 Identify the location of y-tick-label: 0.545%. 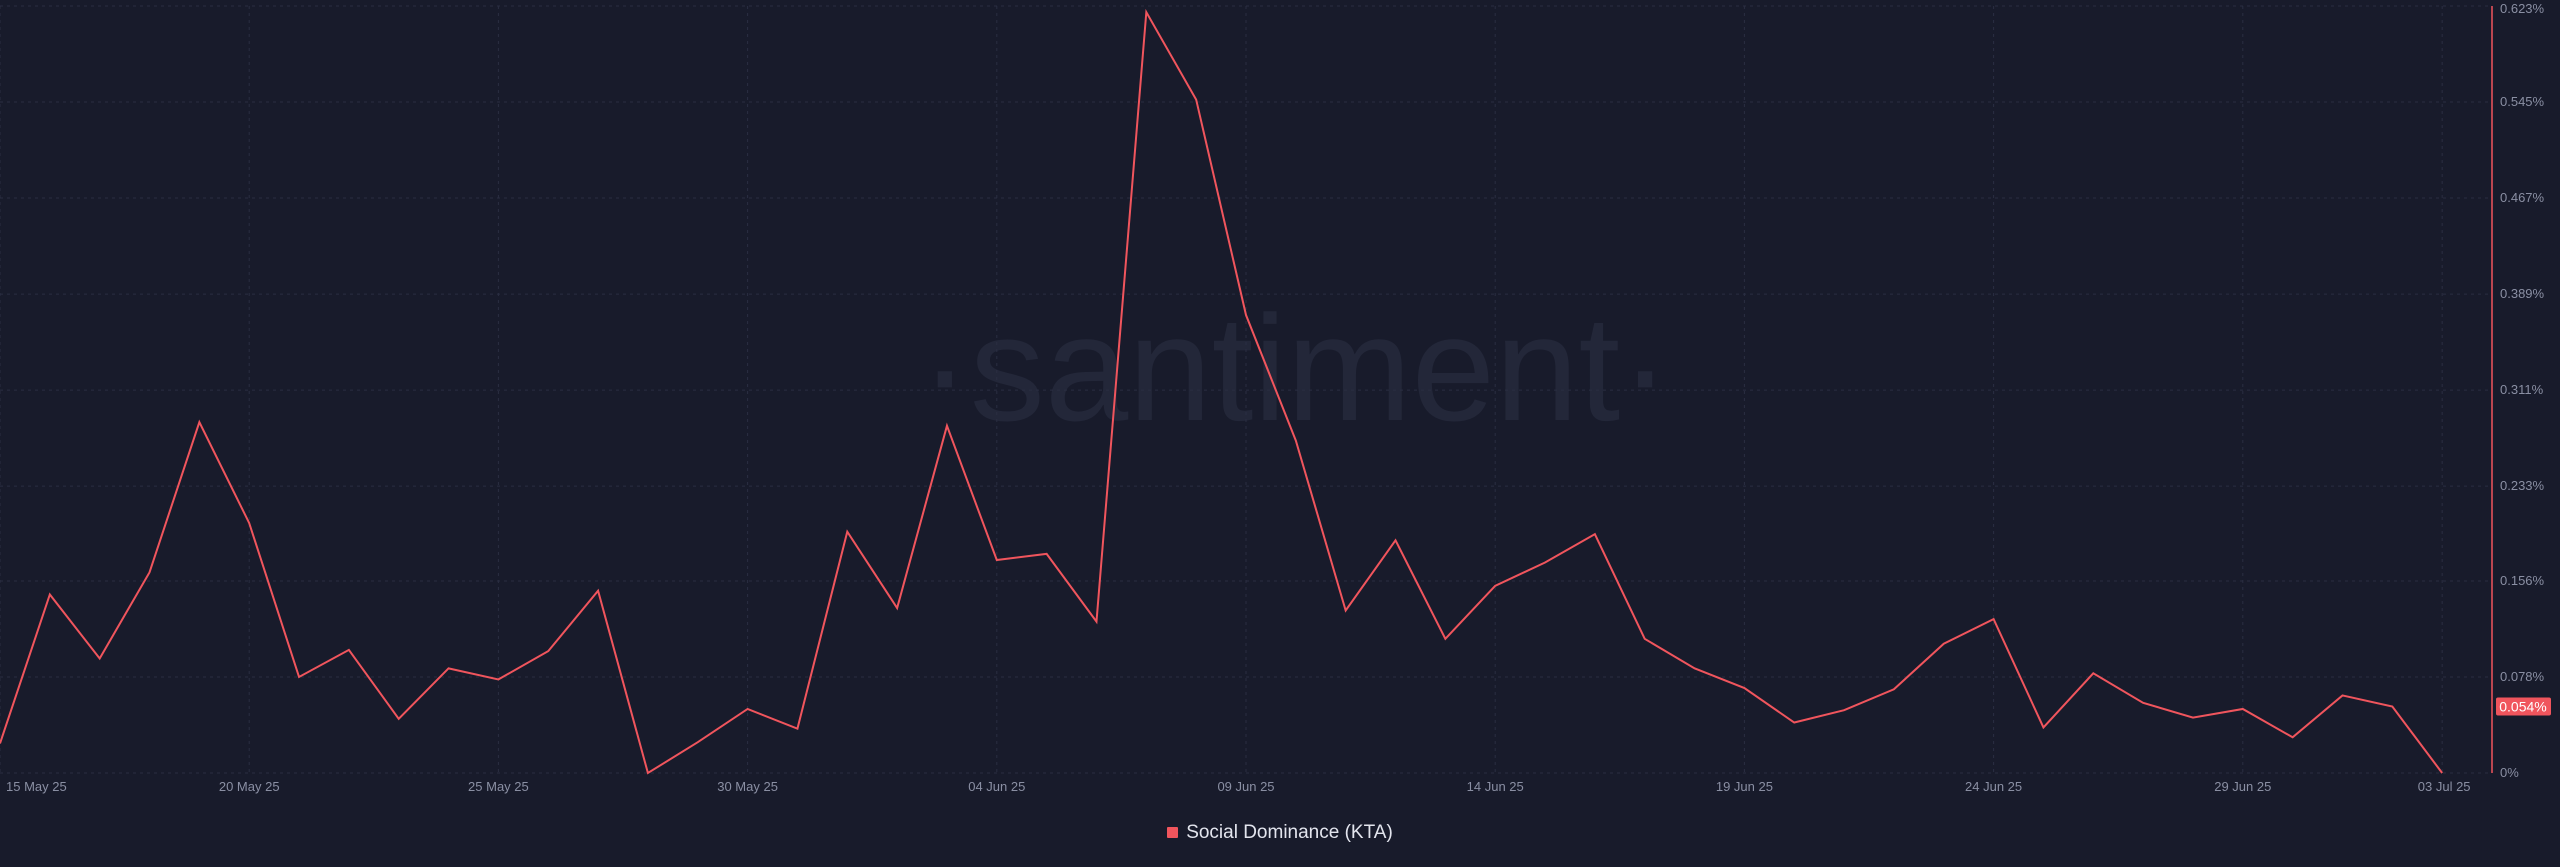
(2522, 101).